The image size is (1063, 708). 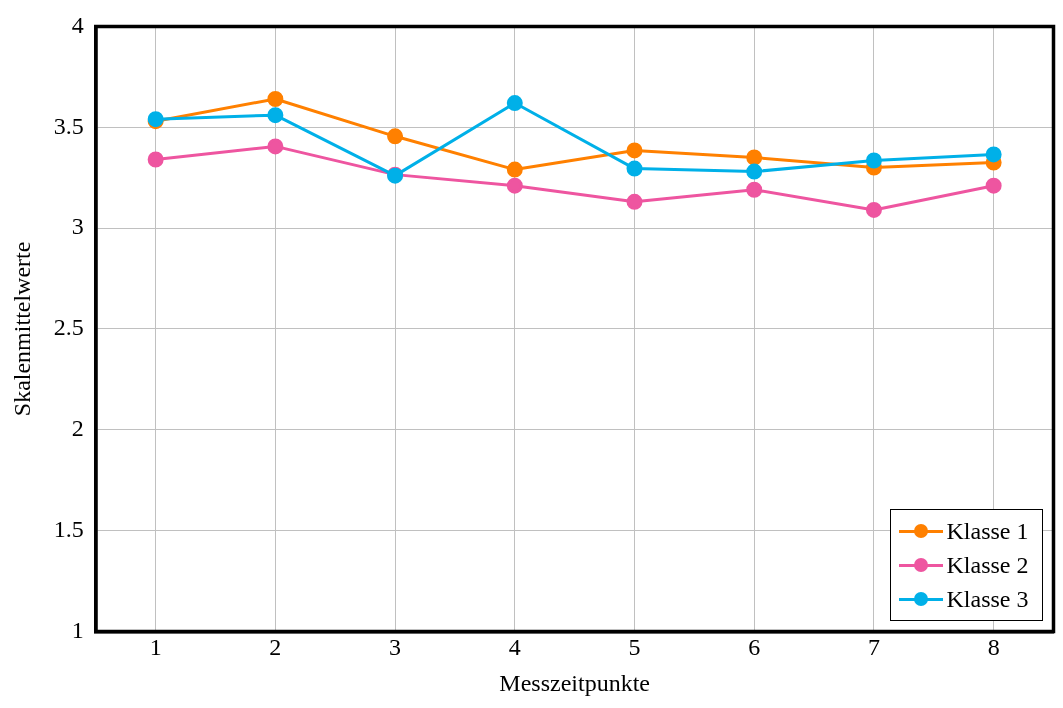 I want to click on y-tick-label: 2, so click(x=77, y=428).